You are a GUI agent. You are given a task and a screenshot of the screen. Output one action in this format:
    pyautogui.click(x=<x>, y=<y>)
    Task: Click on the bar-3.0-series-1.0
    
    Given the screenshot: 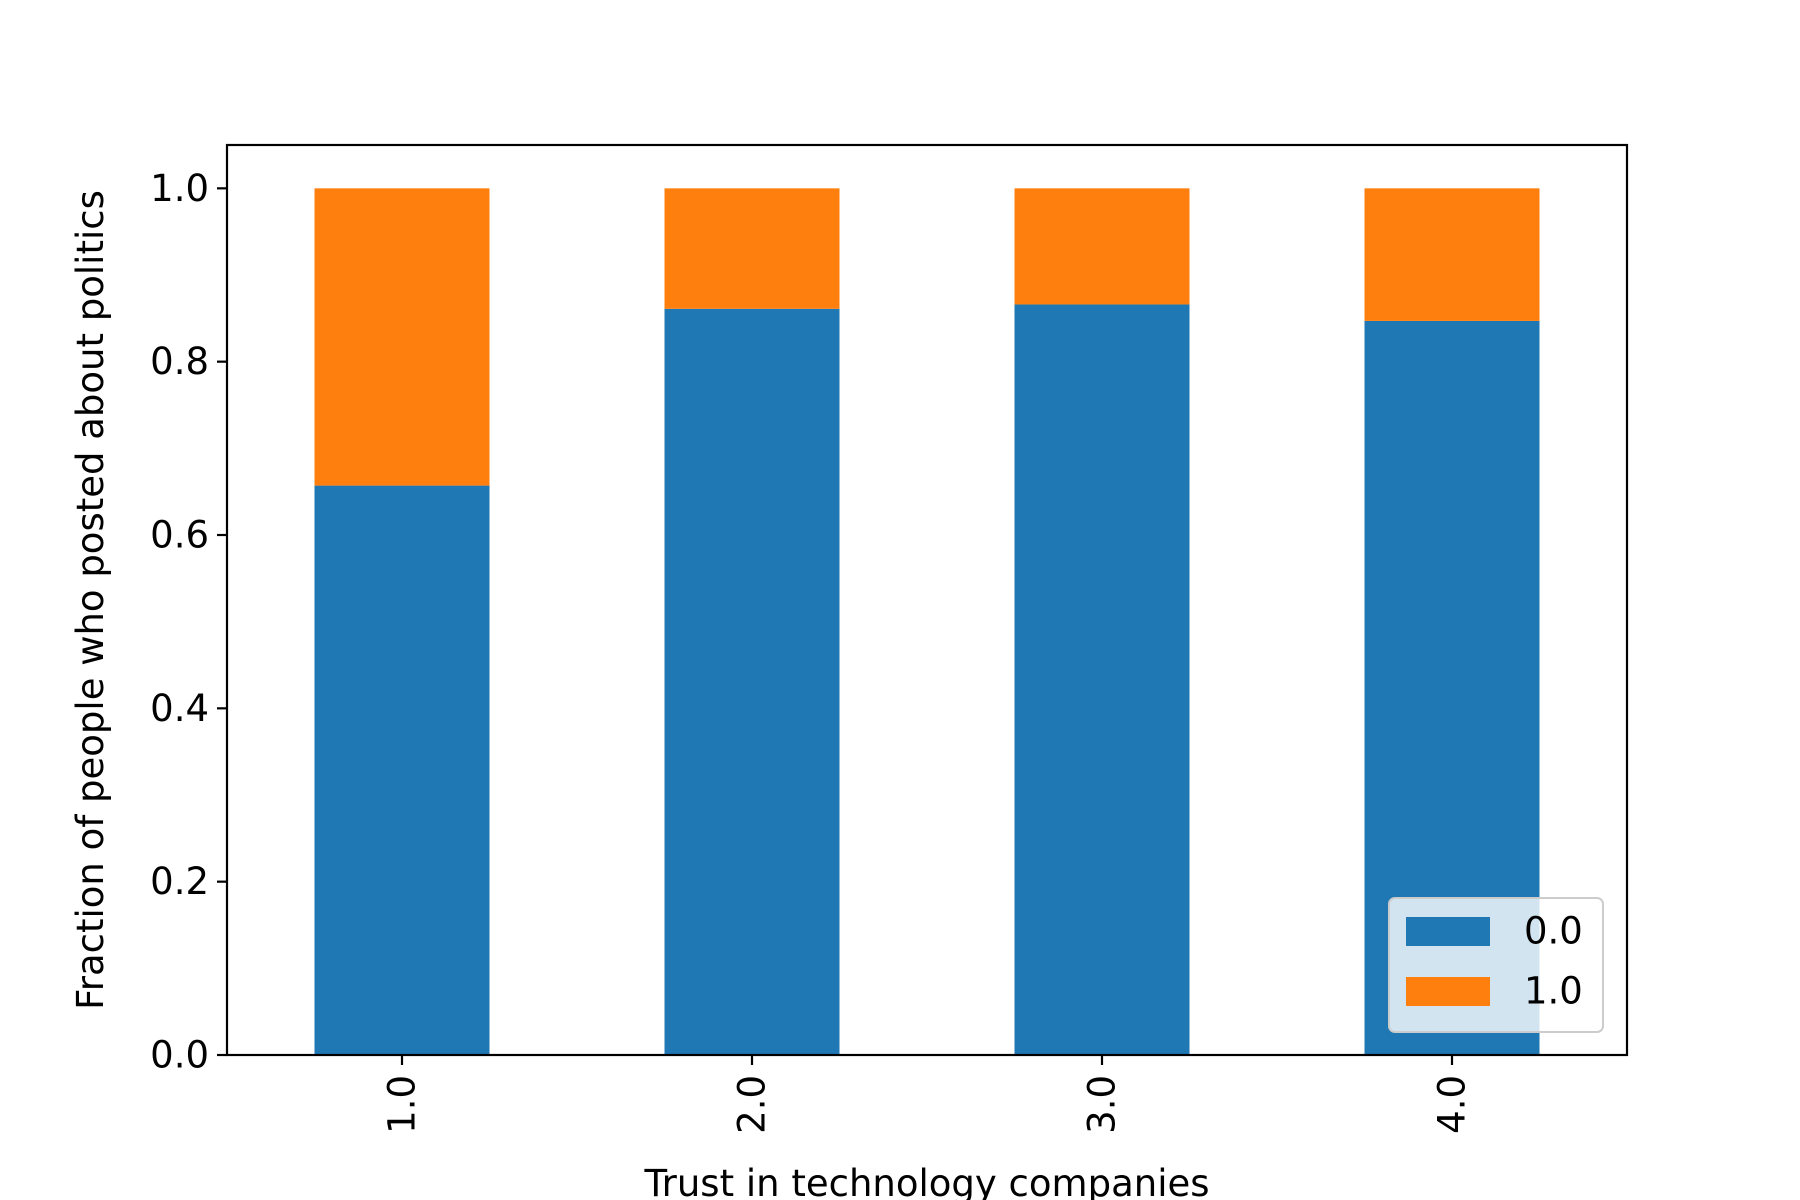 What is the action you would take?
    pyautogui.click(x=1102, y=246)
    